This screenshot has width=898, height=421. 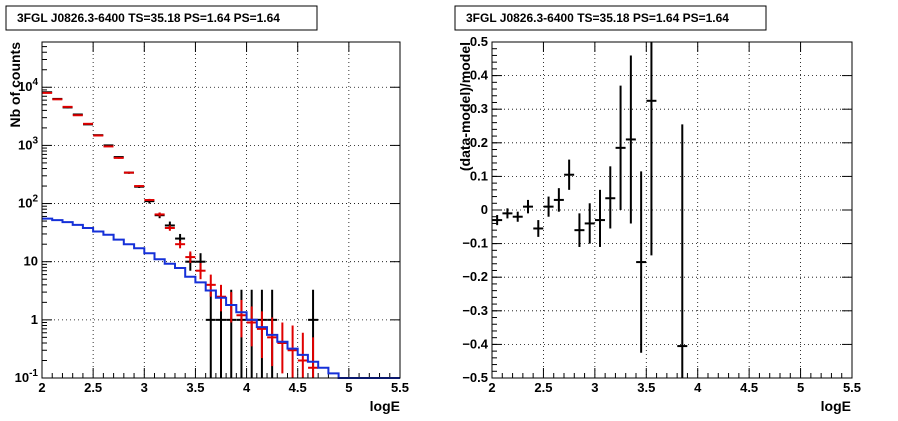 What do you see at coordinates (465, 106) in the screenshot?
I see `residual-y-axis-title: (data-model)/model` at bounding box center [465, 106].